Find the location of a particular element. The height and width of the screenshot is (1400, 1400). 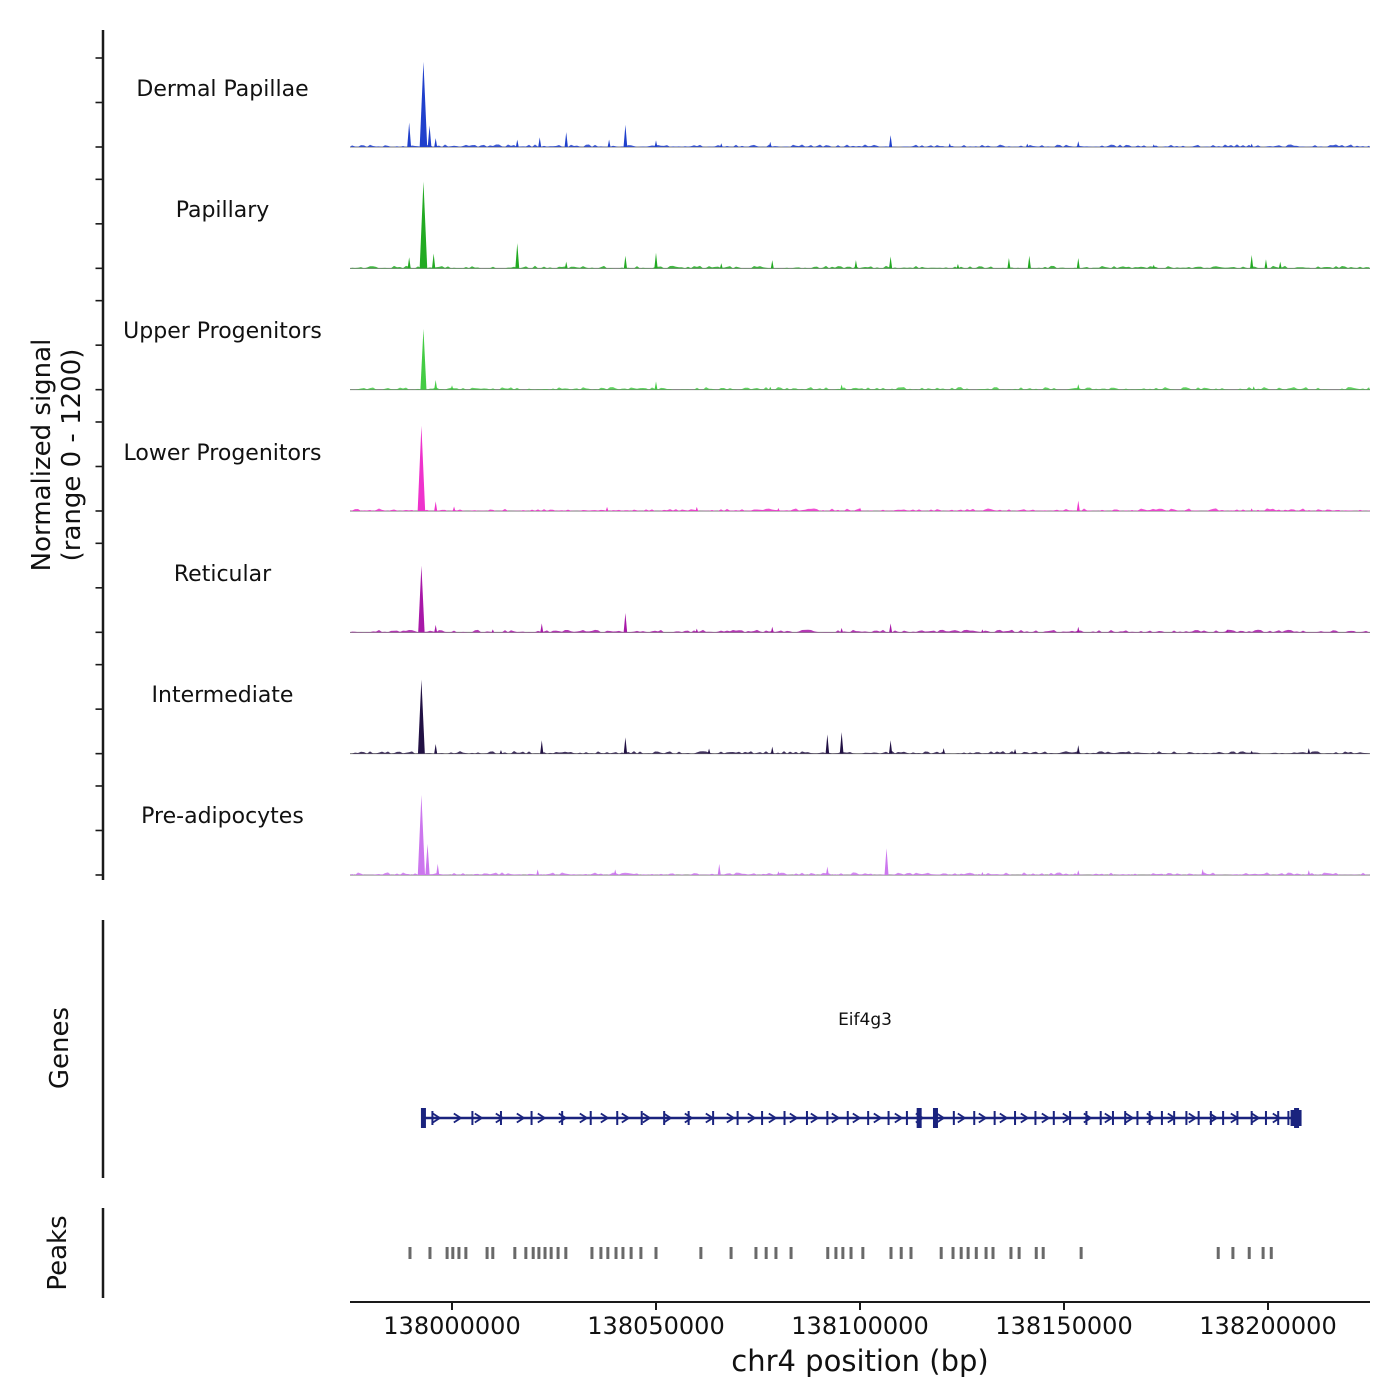

peaks-track is located at coordinates (840, 1253).